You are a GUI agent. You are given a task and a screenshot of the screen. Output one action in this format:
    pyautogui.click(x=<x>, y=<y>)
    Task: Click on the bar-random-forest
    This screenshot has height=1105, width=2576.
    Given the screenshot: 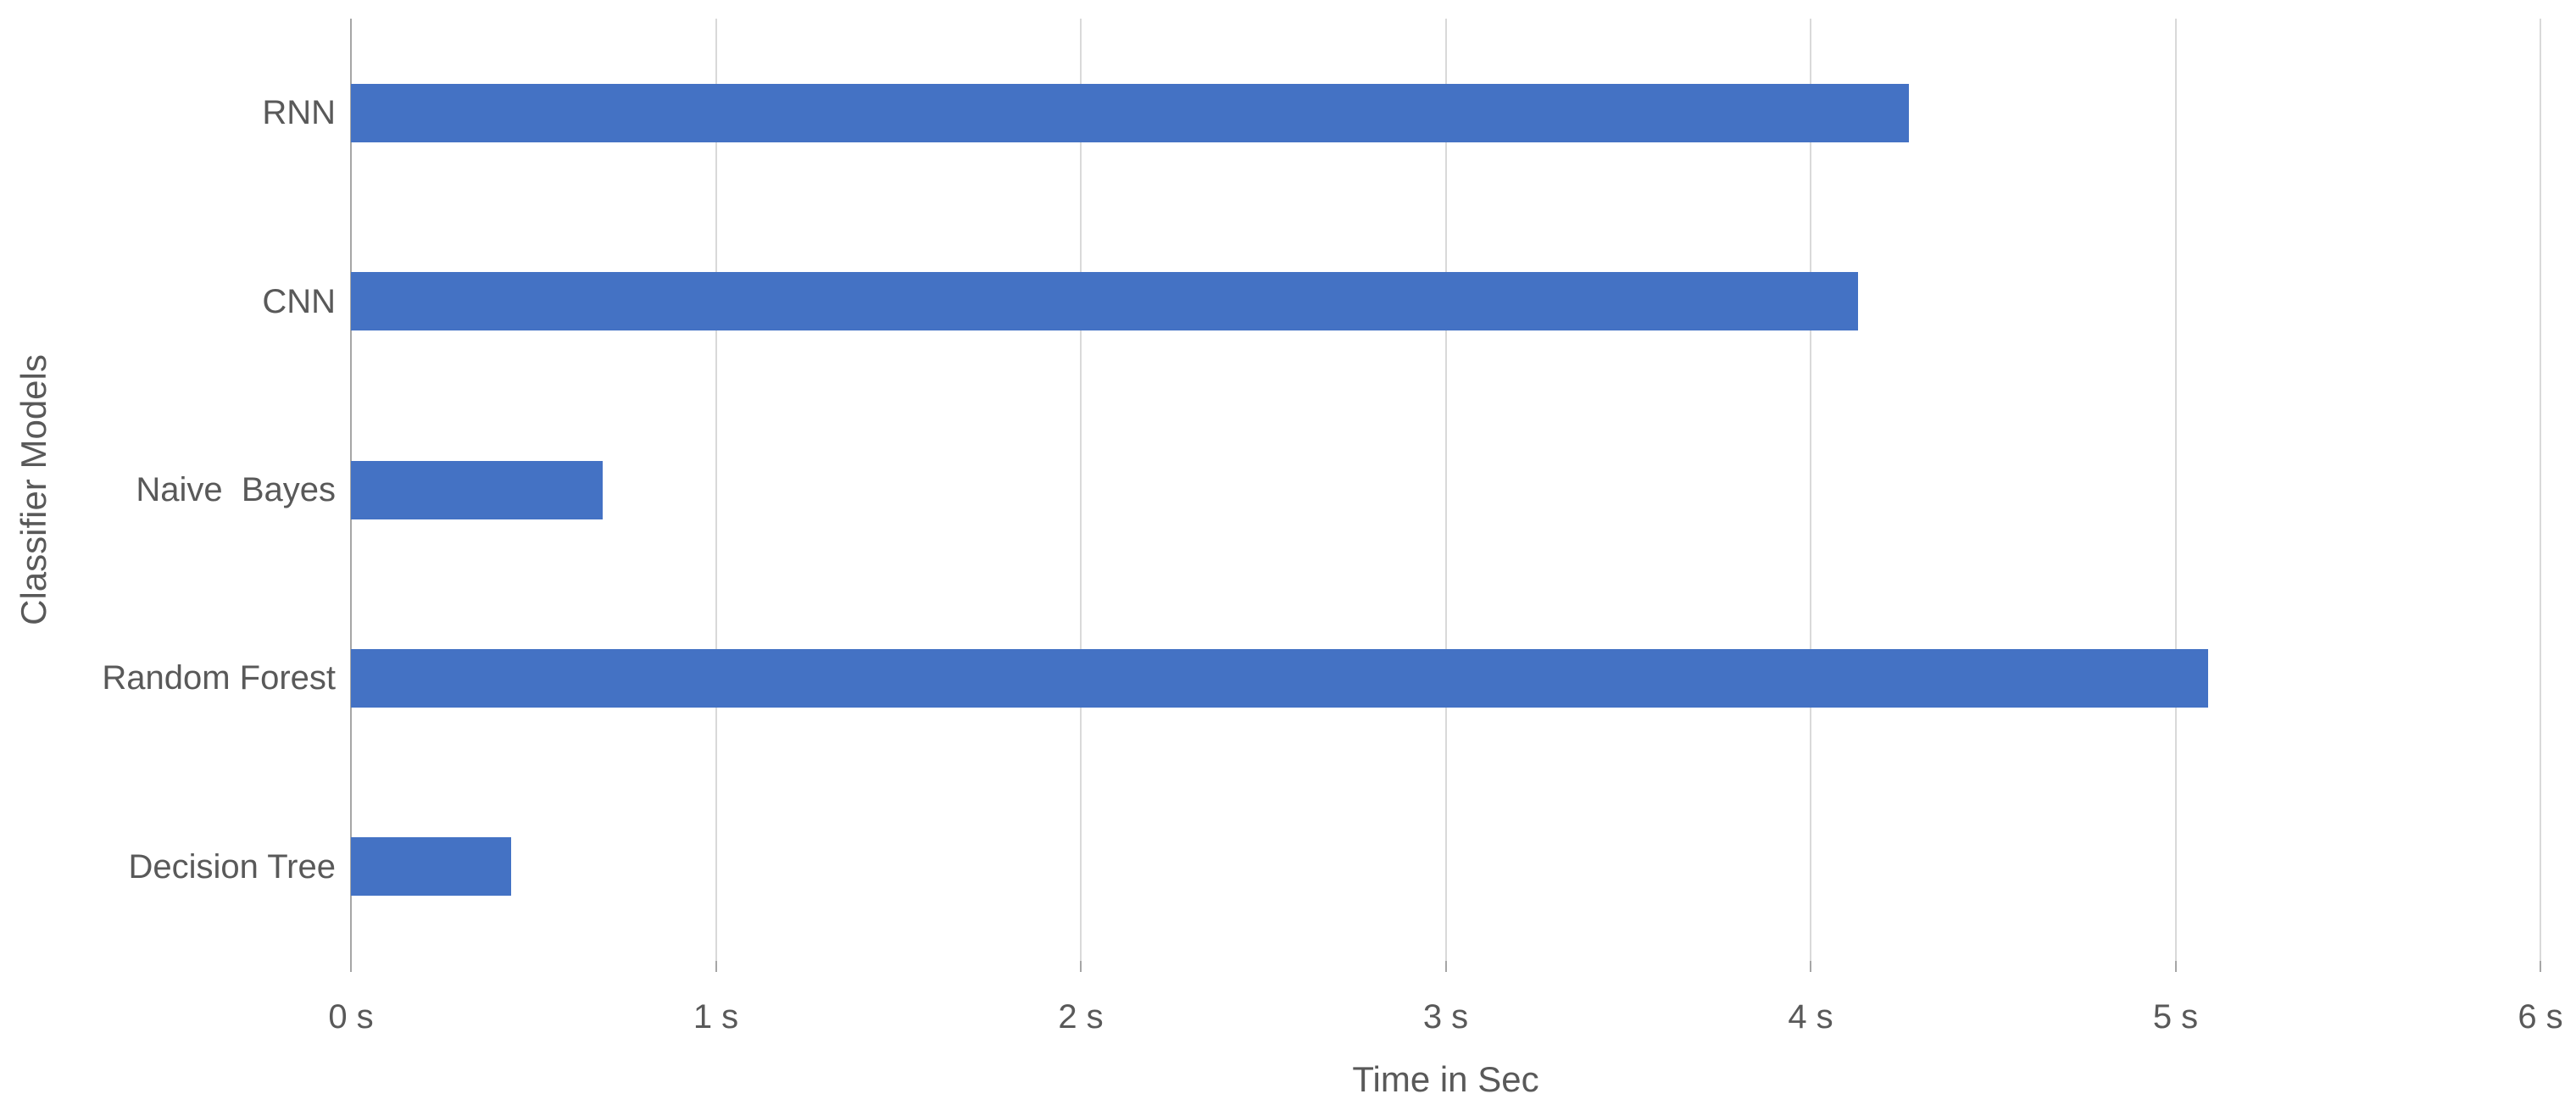 What is the action you would take?
    pyautogui.click(x=1279, y=678)
    